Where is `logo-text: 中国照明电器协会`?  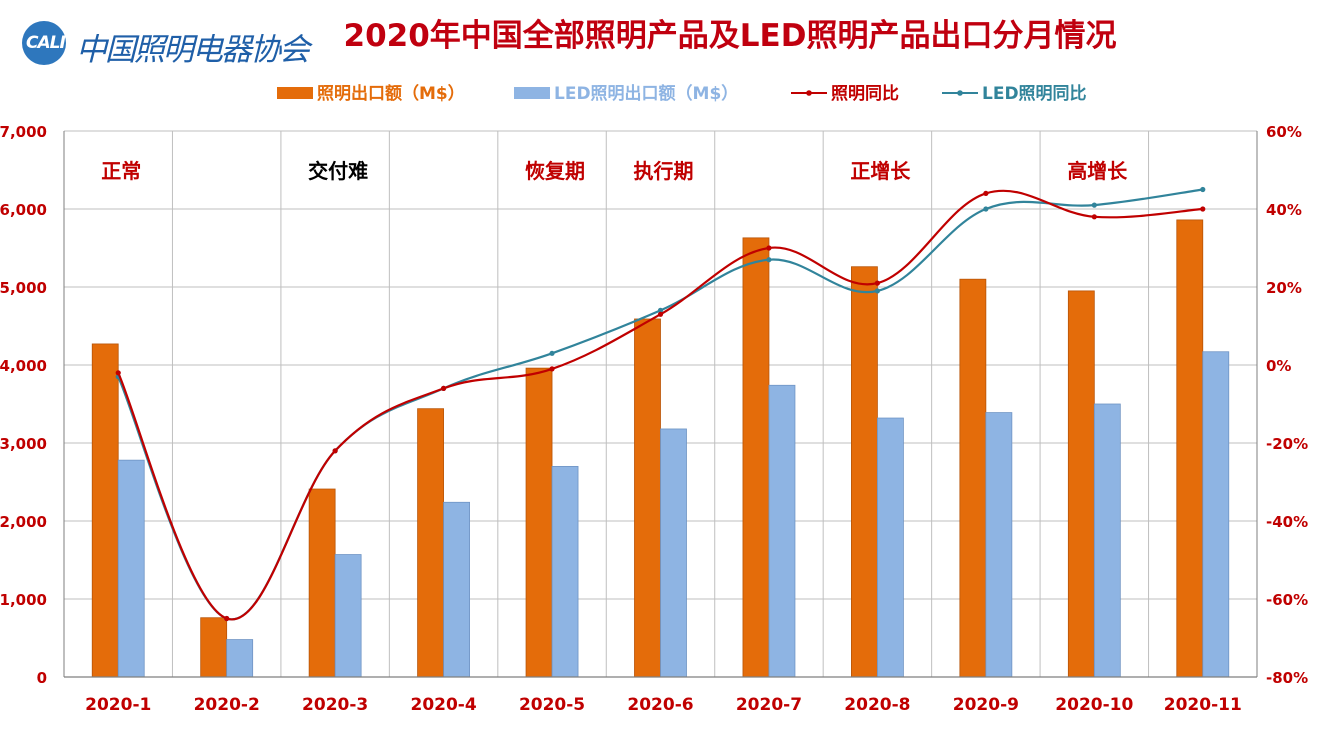 logo-text: 中国照明电器协会 is located at coordinates (193, 50).